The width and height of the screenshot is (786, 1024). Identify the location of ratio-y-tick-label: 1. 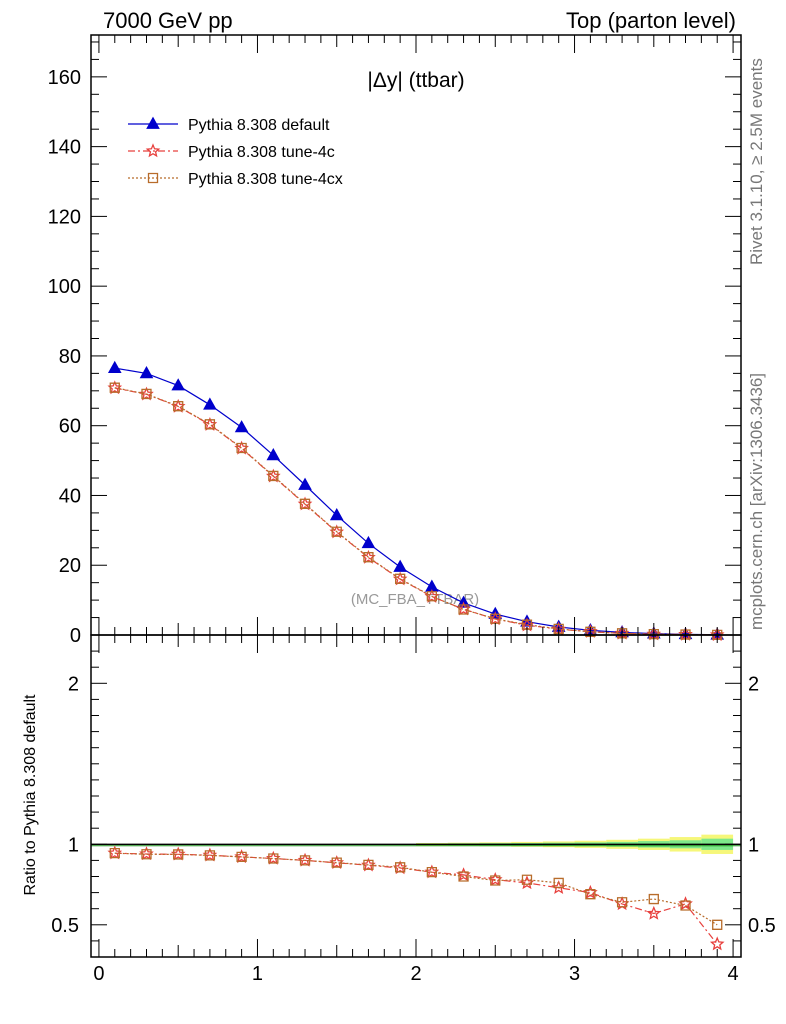
(73, 845).